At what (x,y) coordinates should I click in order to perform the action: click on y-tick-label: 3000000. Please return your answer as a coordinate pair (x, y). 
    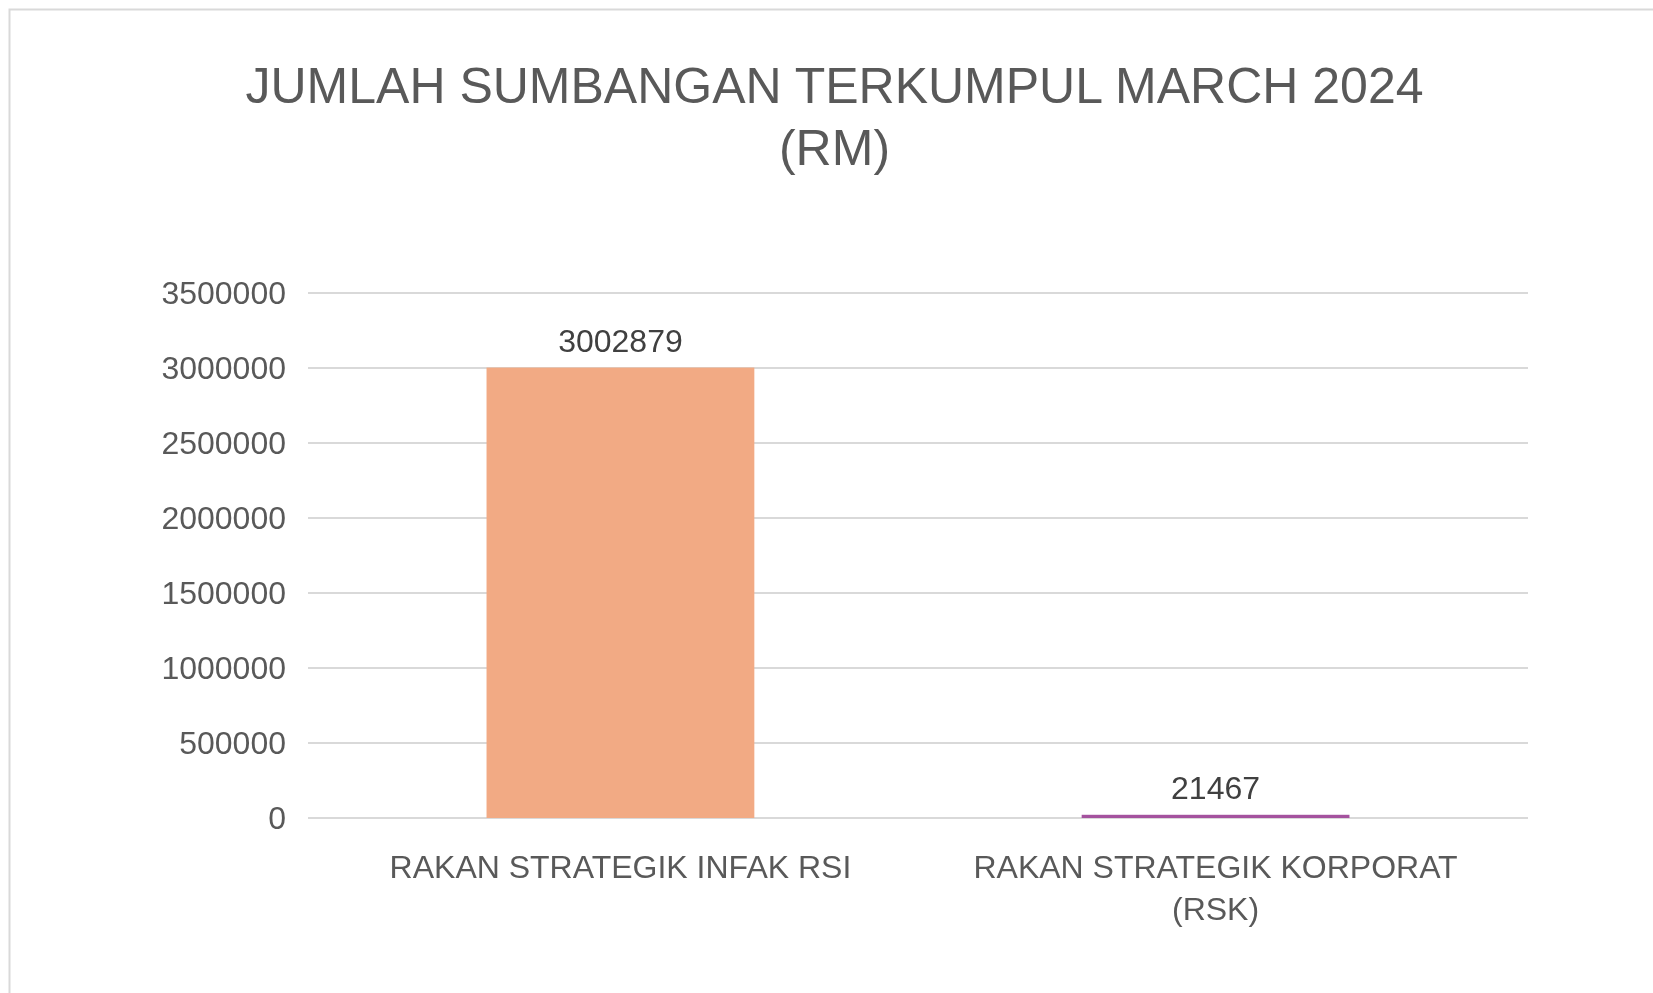
    Looking at the image, I should click on (223, 368).